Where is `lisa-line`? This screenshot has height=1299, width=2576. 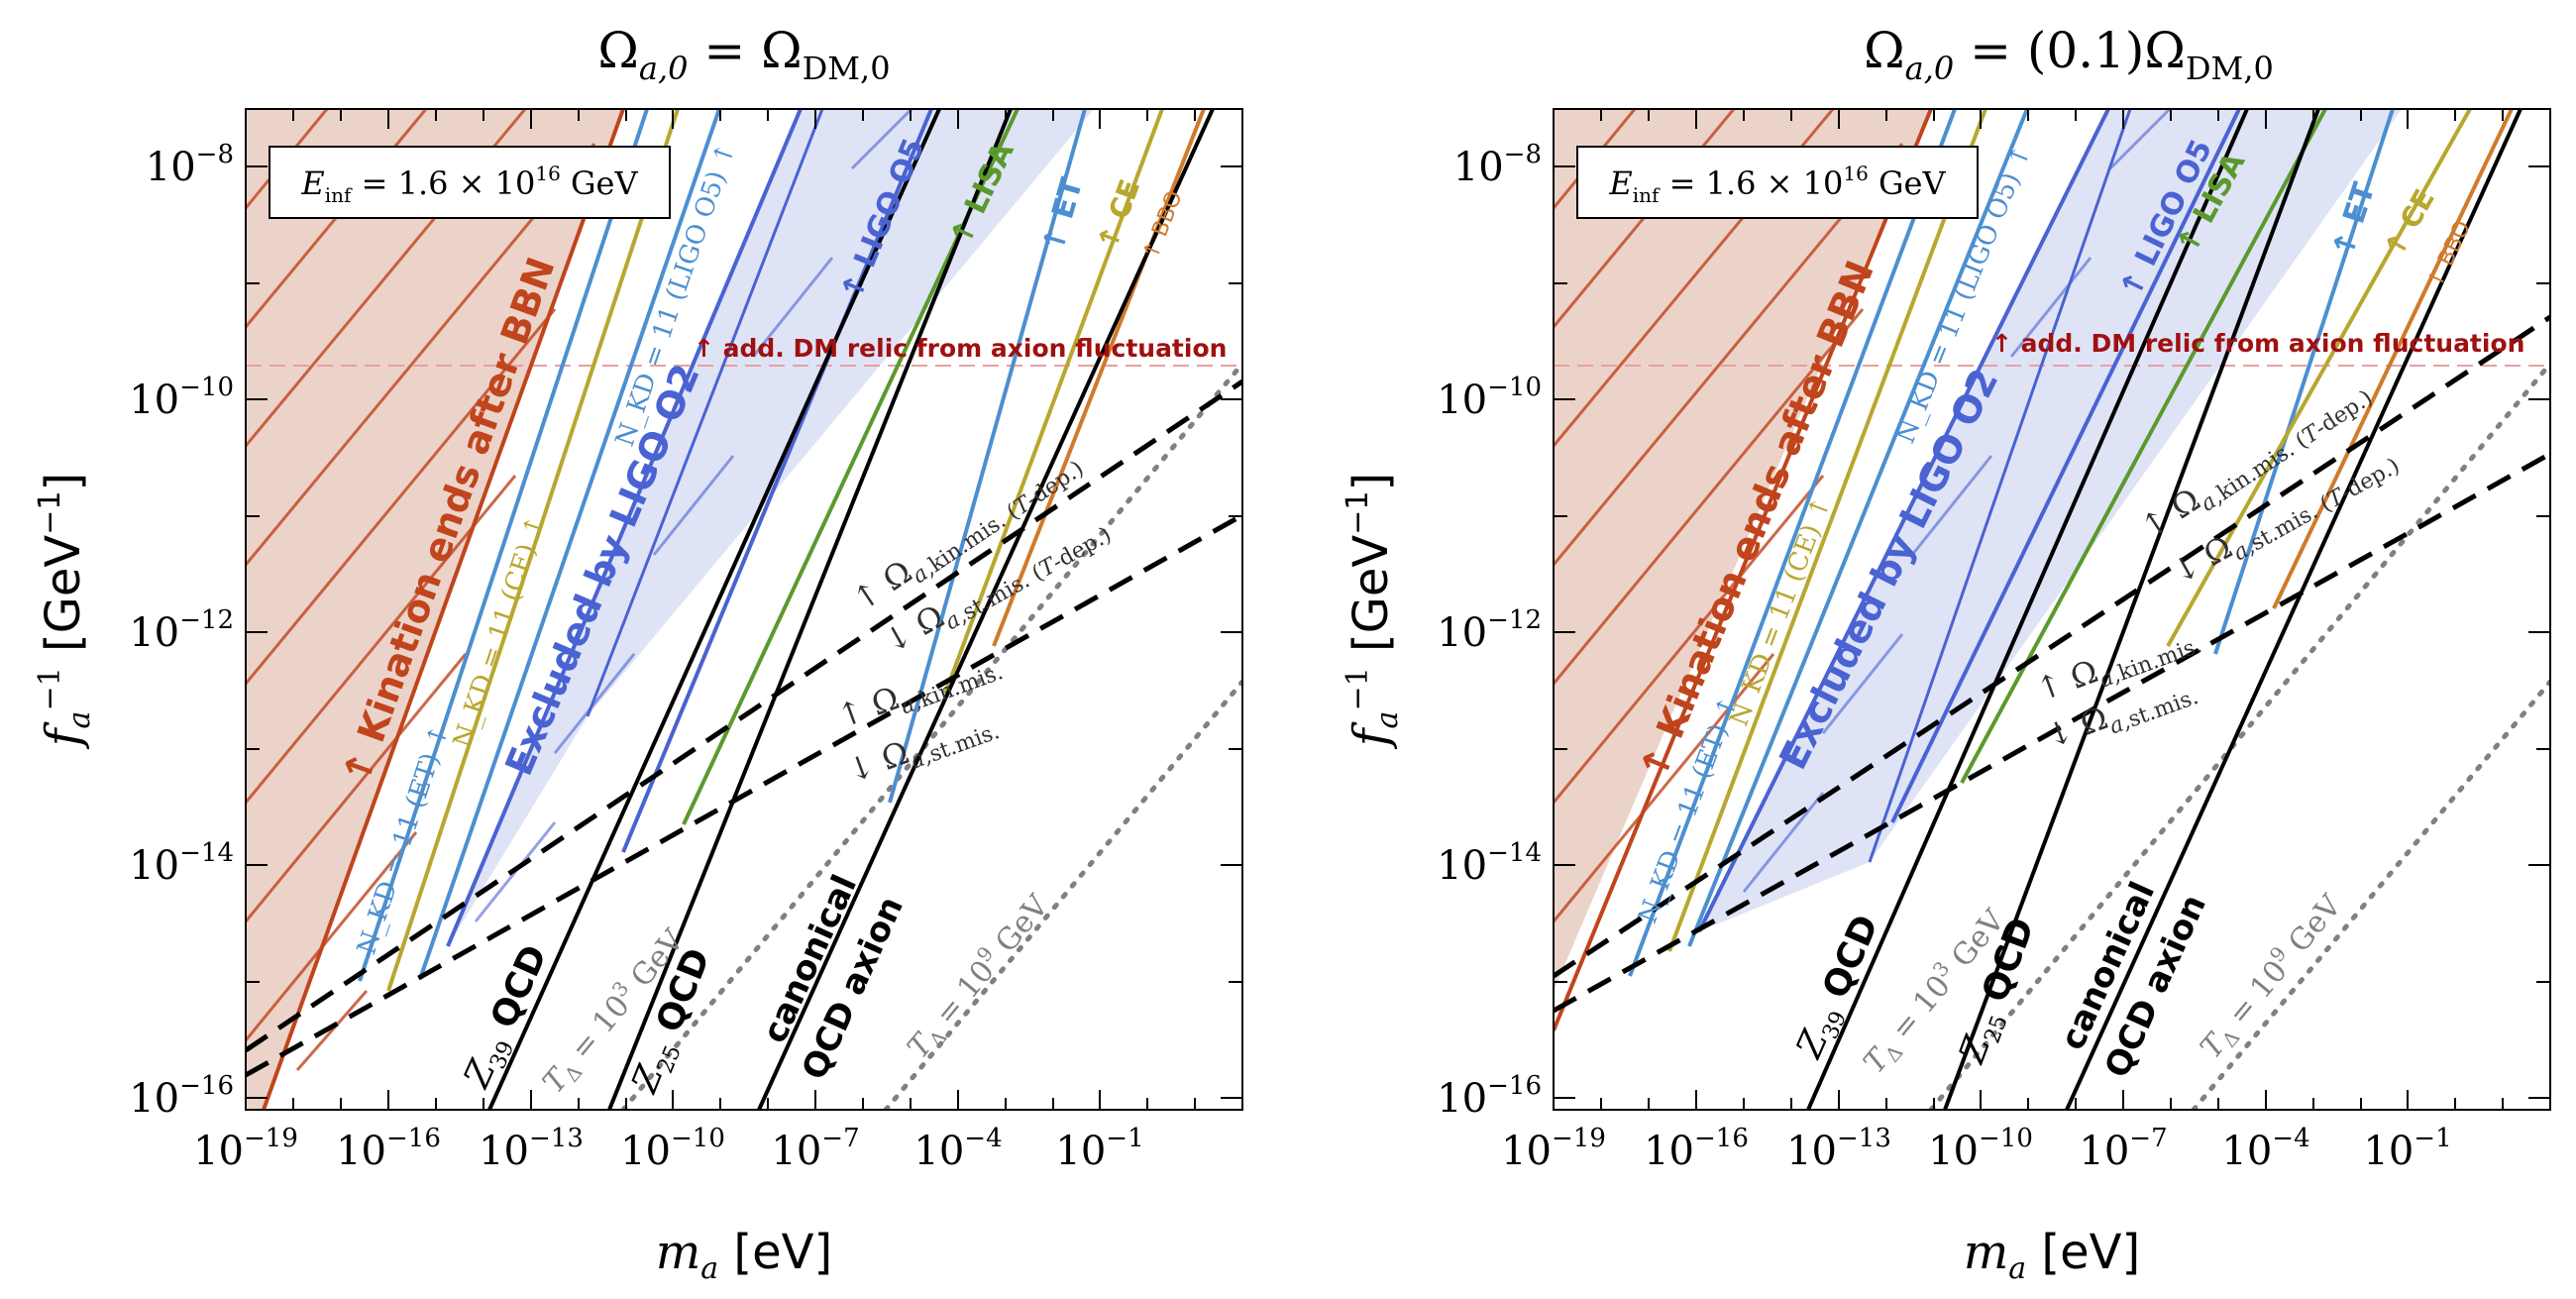
lisa-line is located at coordinates (2143, 447).